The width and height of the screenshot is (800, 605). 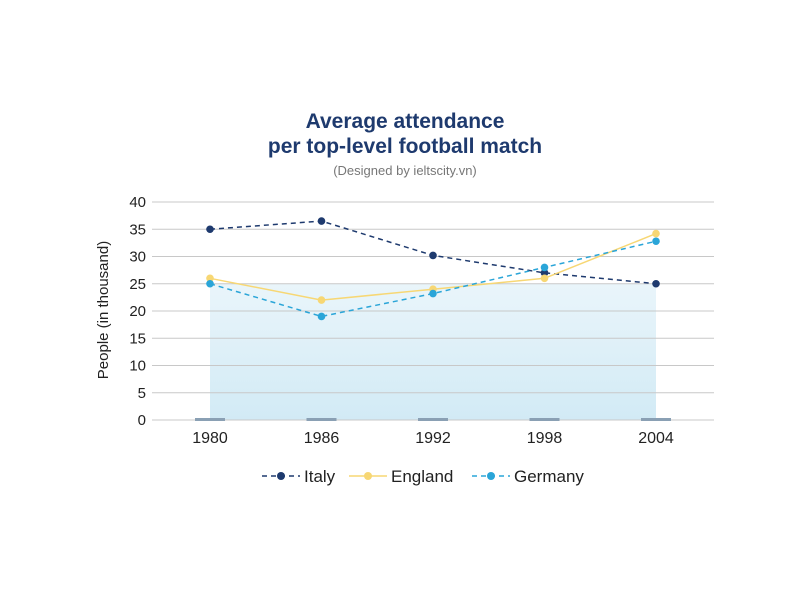 I want to click on x-tick-label: 1992, so click(x=433, y=438).